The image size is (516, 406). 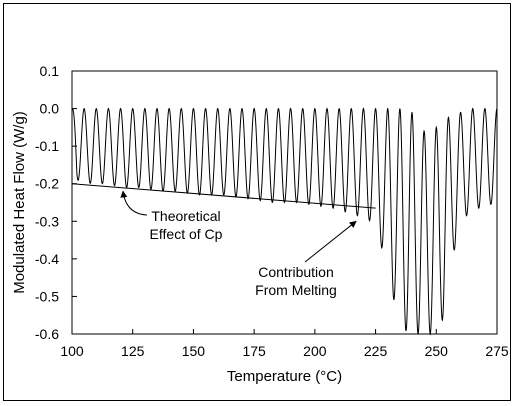 What do you see at coordinates (186, 234) in the screenshot?
I see `annotation-cp-line2: Effect of Cp` at bounding box center [186, 234].